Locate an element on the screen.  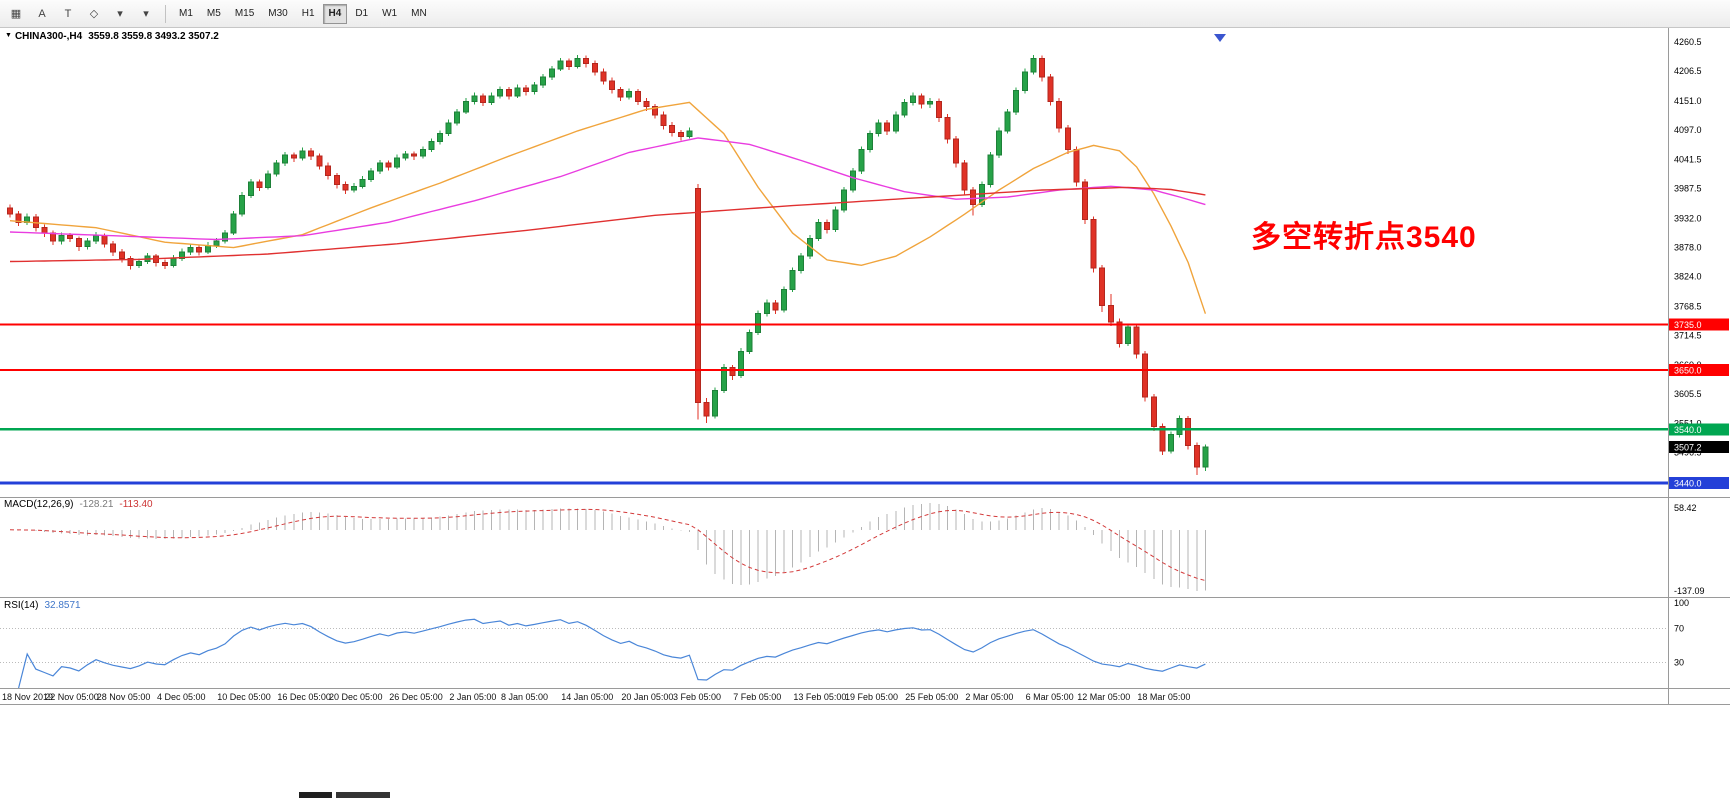
timeframe-m30: M30 is located at coordinates (278, 13).